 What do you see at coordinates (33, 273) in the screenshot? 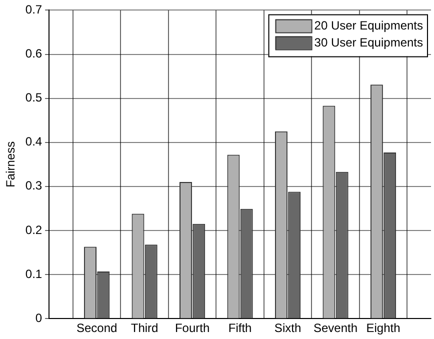
I see `y-tick-label: 0.1` at bounding box center [33, 273].